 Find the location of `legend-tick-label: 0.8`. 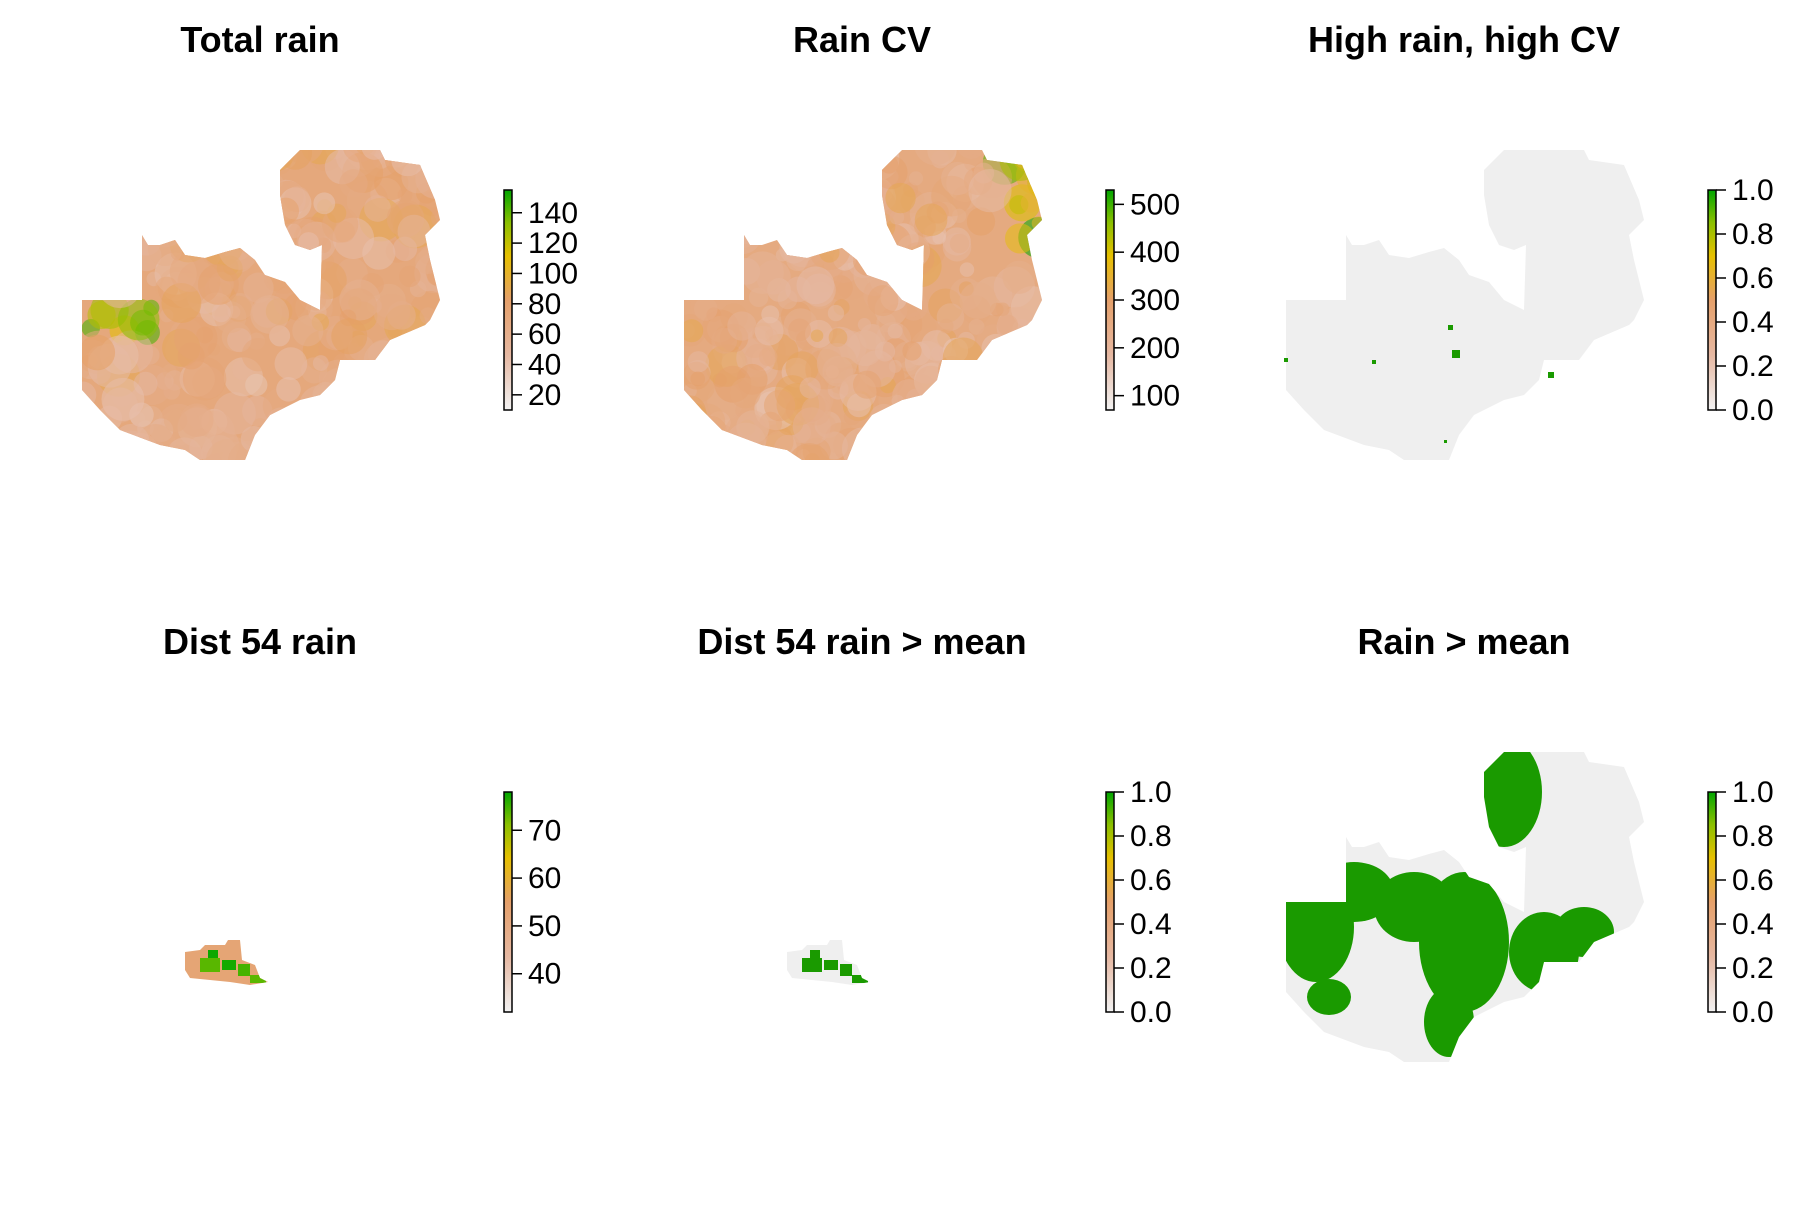

legend-tick-label: 0.8 is located at coordinates (1753, 234).